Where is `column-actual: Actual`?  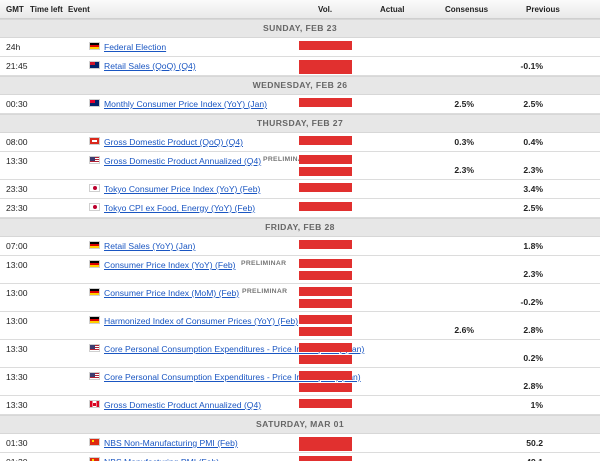
column-actual: Actual is located at coordinates (392, 9).